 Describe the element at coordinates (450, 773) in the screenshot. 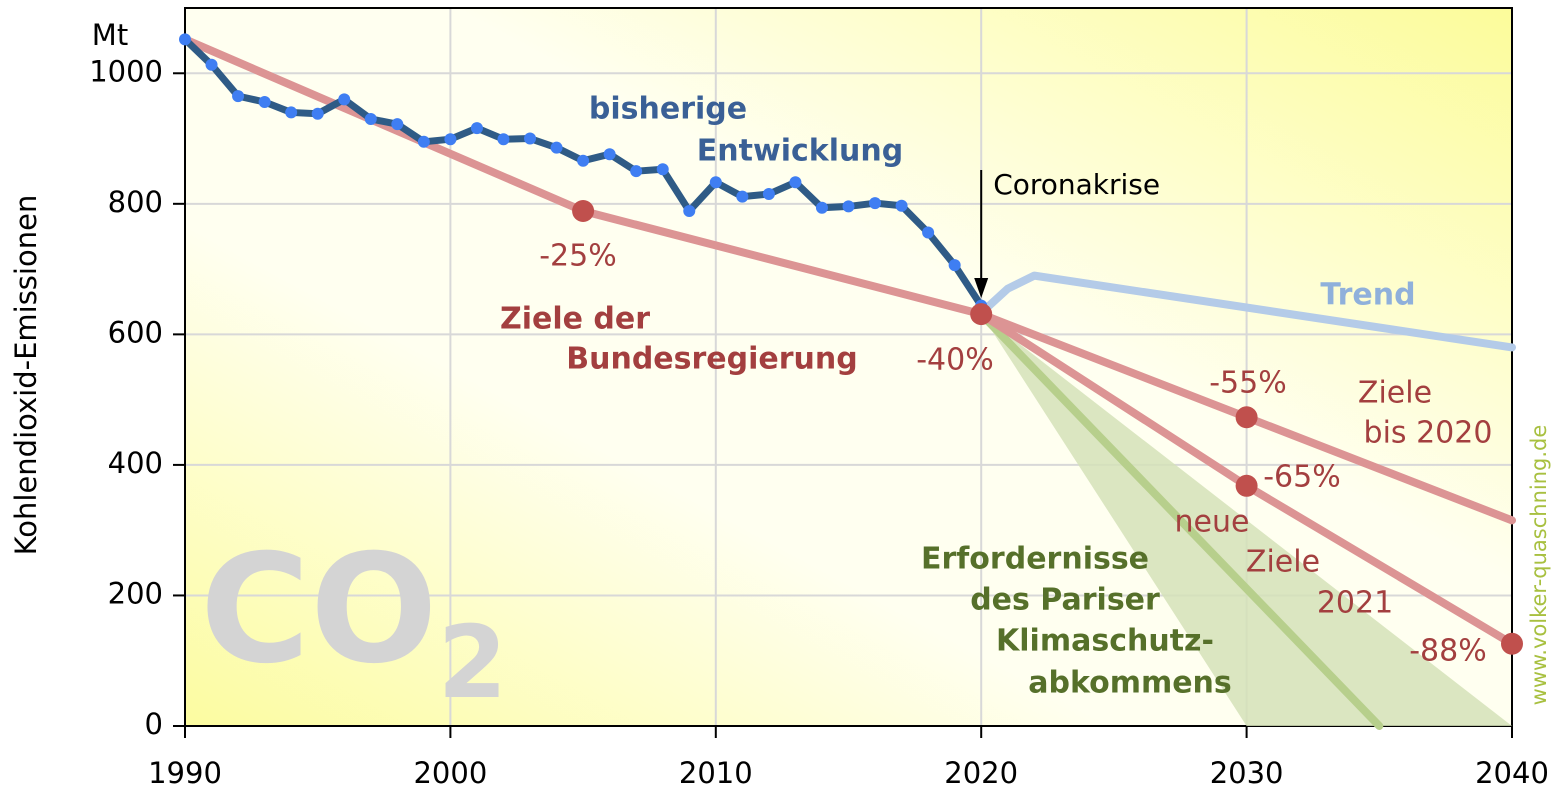

I see `x-tick-label: 2000` at that location.